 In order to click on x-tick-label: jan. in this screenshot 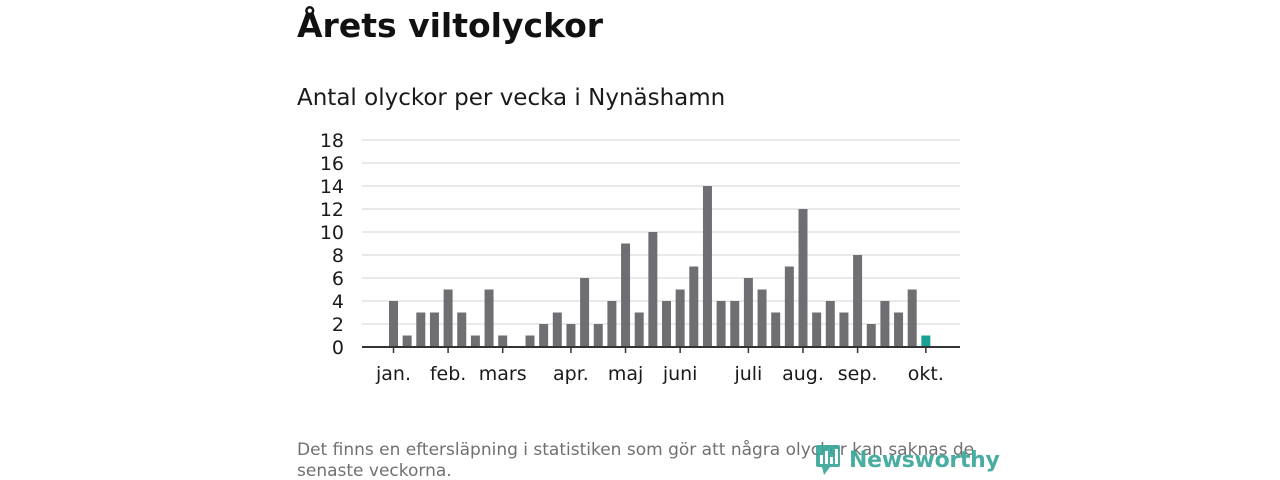, I will do `click(393, 374)`.